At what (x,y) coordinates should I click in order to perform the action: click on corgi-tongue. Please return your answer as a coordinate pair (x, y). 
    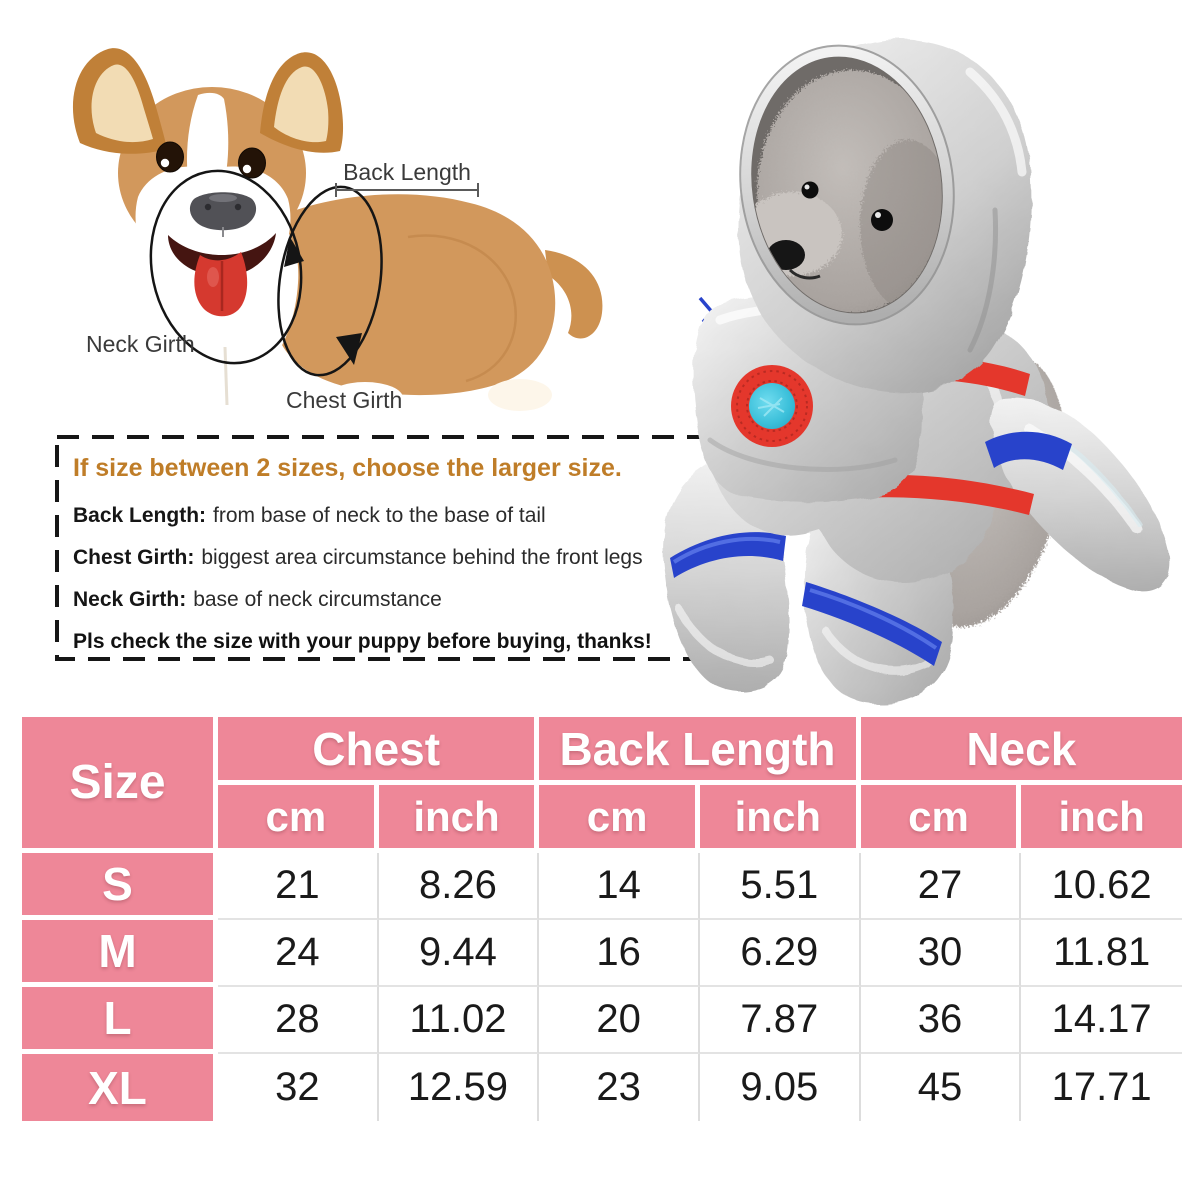
    Looking at the image, I should click on (221, 284).